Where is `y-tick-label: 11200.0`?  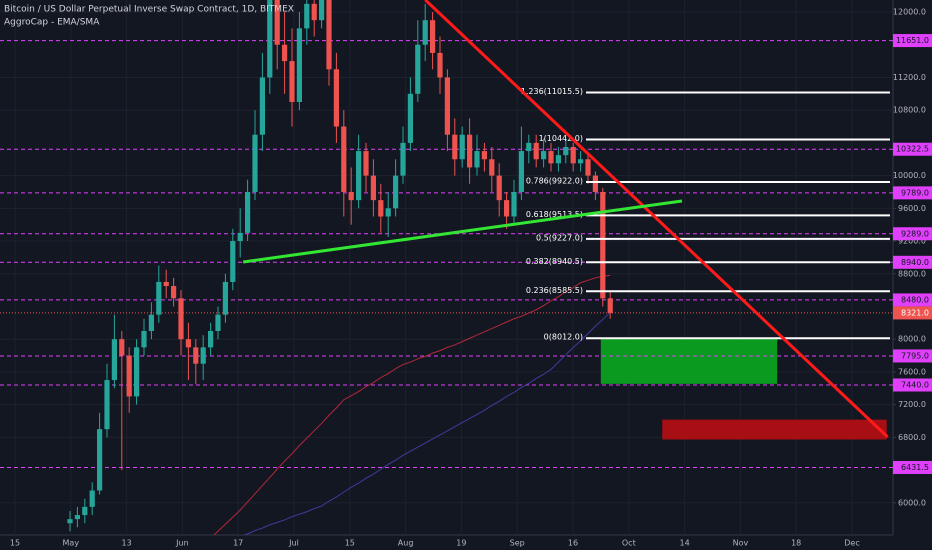 y-tick-label: 11200.0 is located at coordinates (909, 77).